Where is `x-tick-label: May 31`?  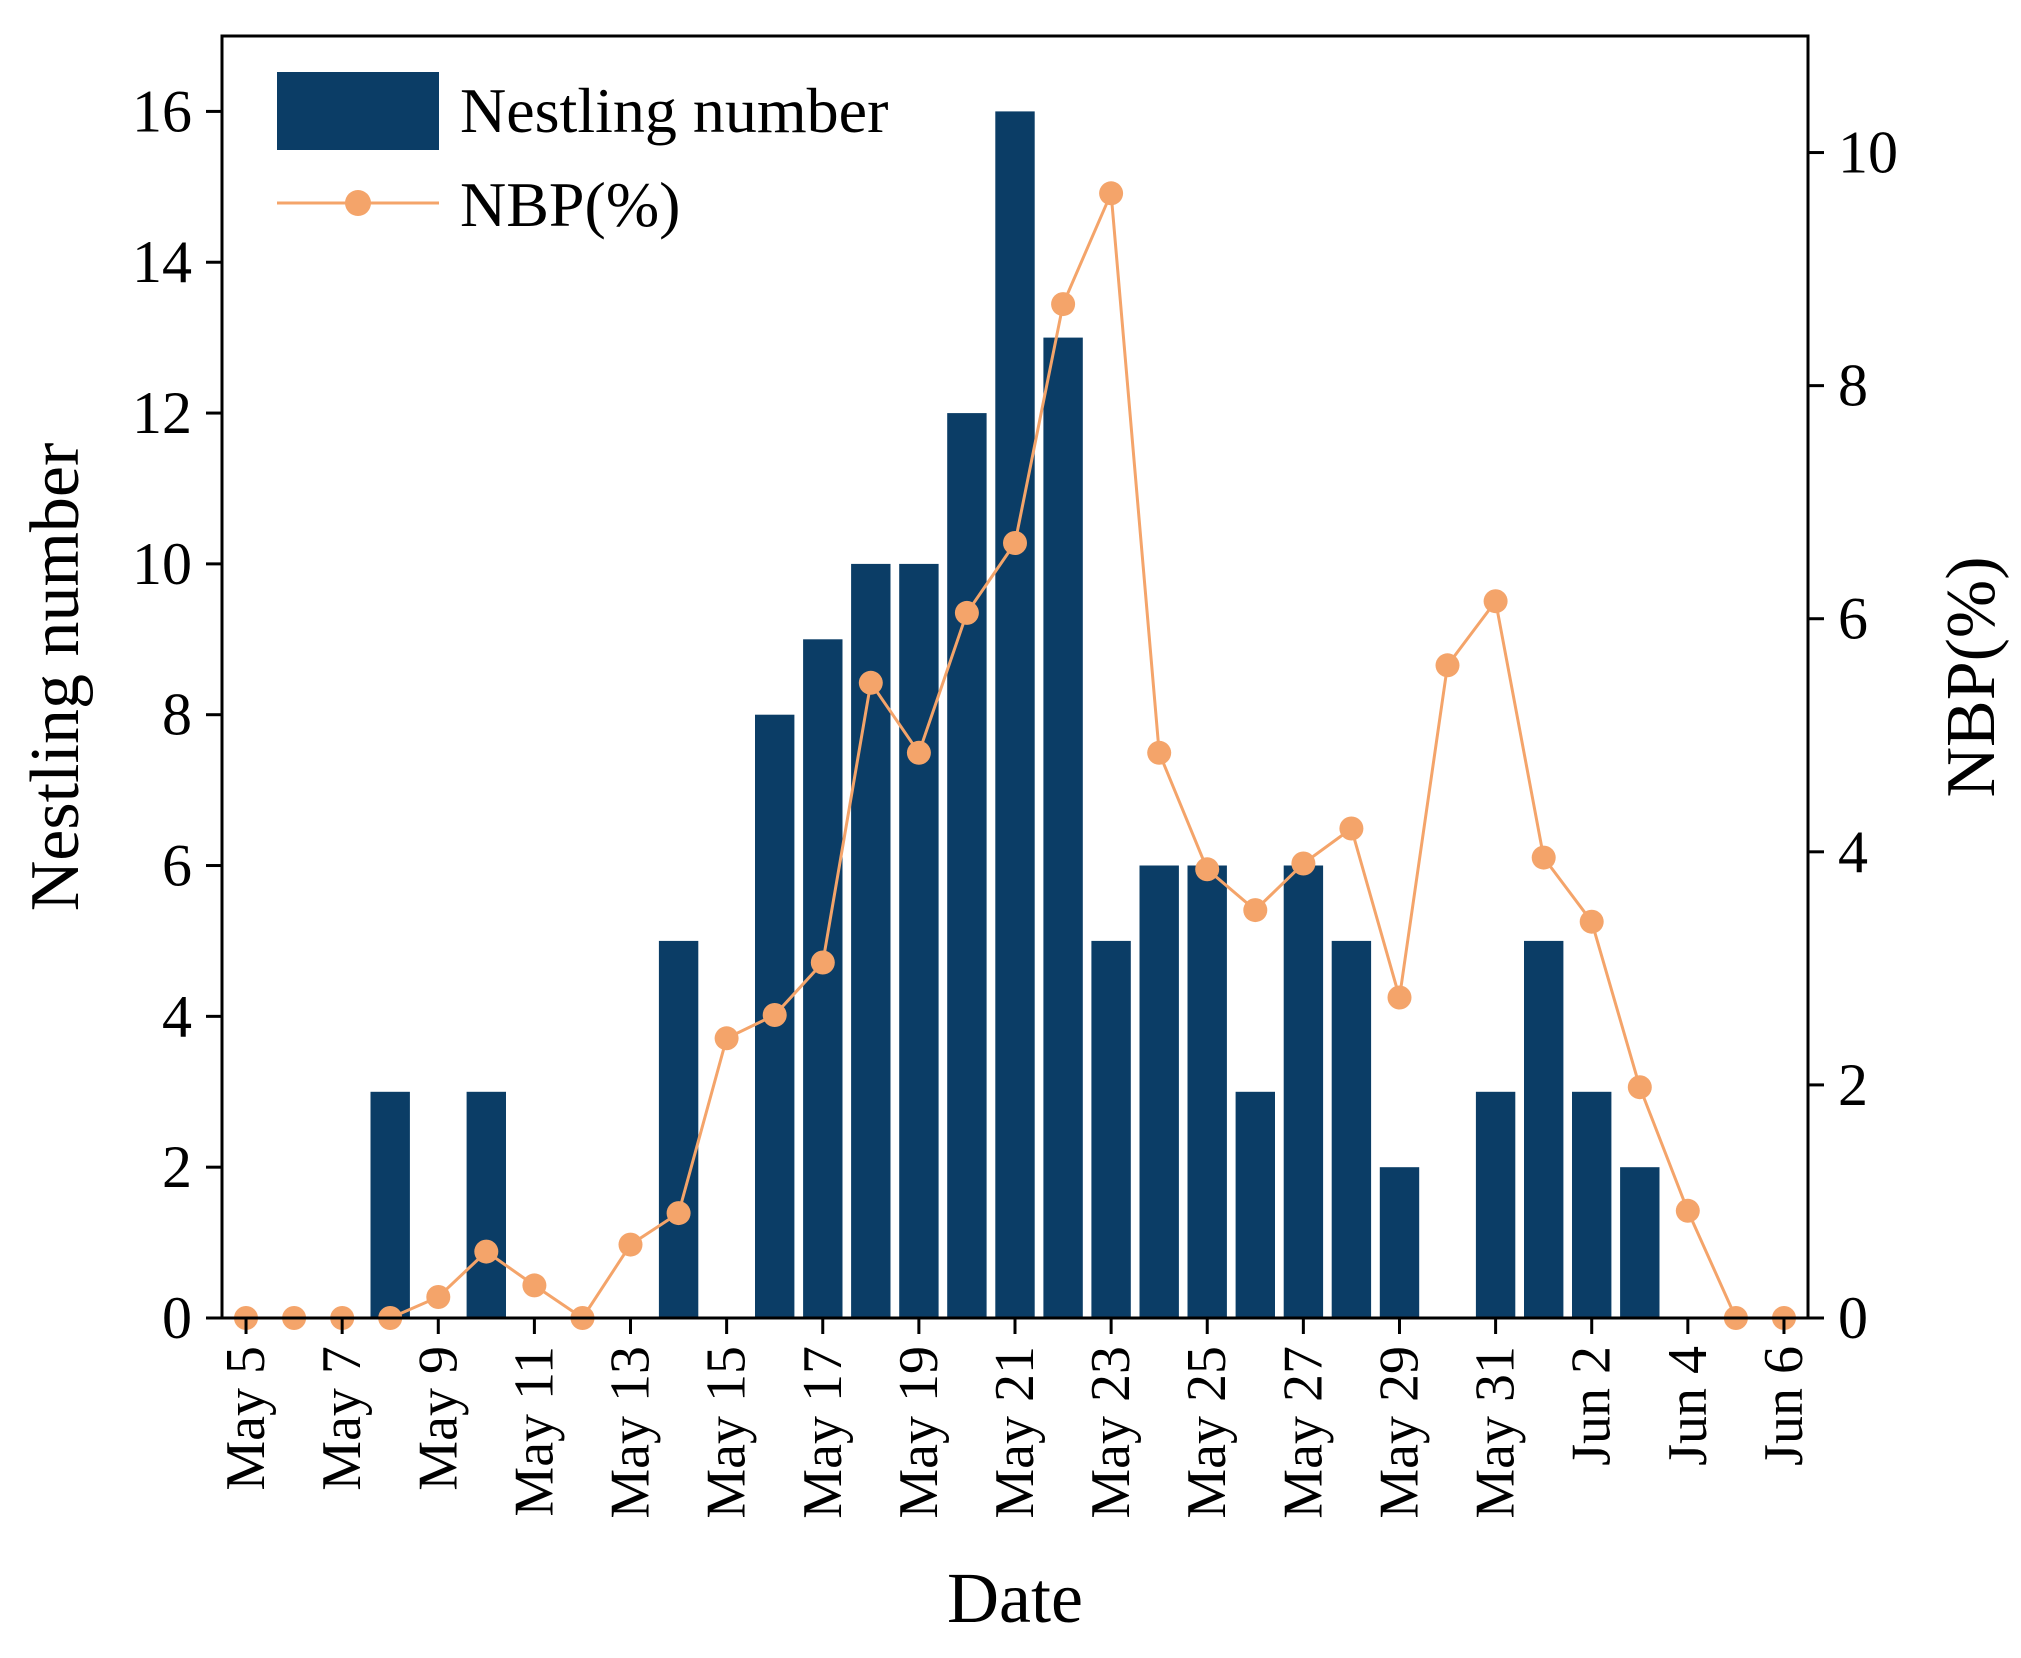 x-tick-label: May 31 is located at coordinates (1496, 1432).